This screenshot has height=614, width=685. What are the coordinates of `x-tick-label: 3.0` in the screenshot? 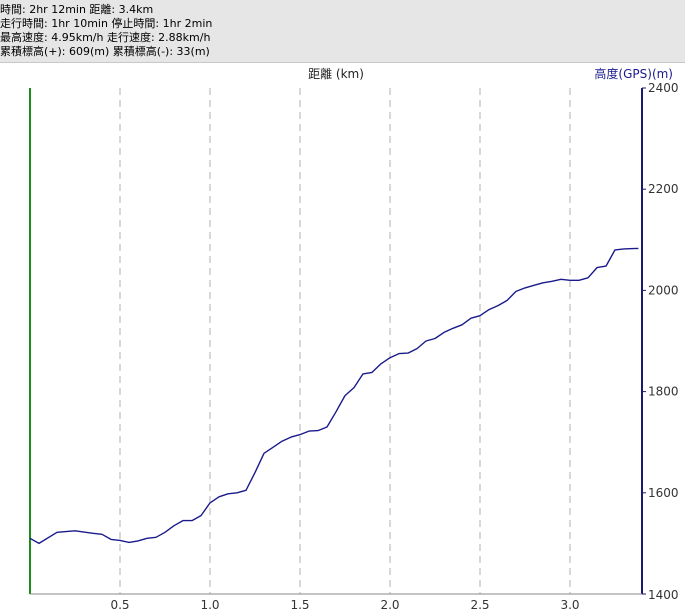 It's located at (569, 605).